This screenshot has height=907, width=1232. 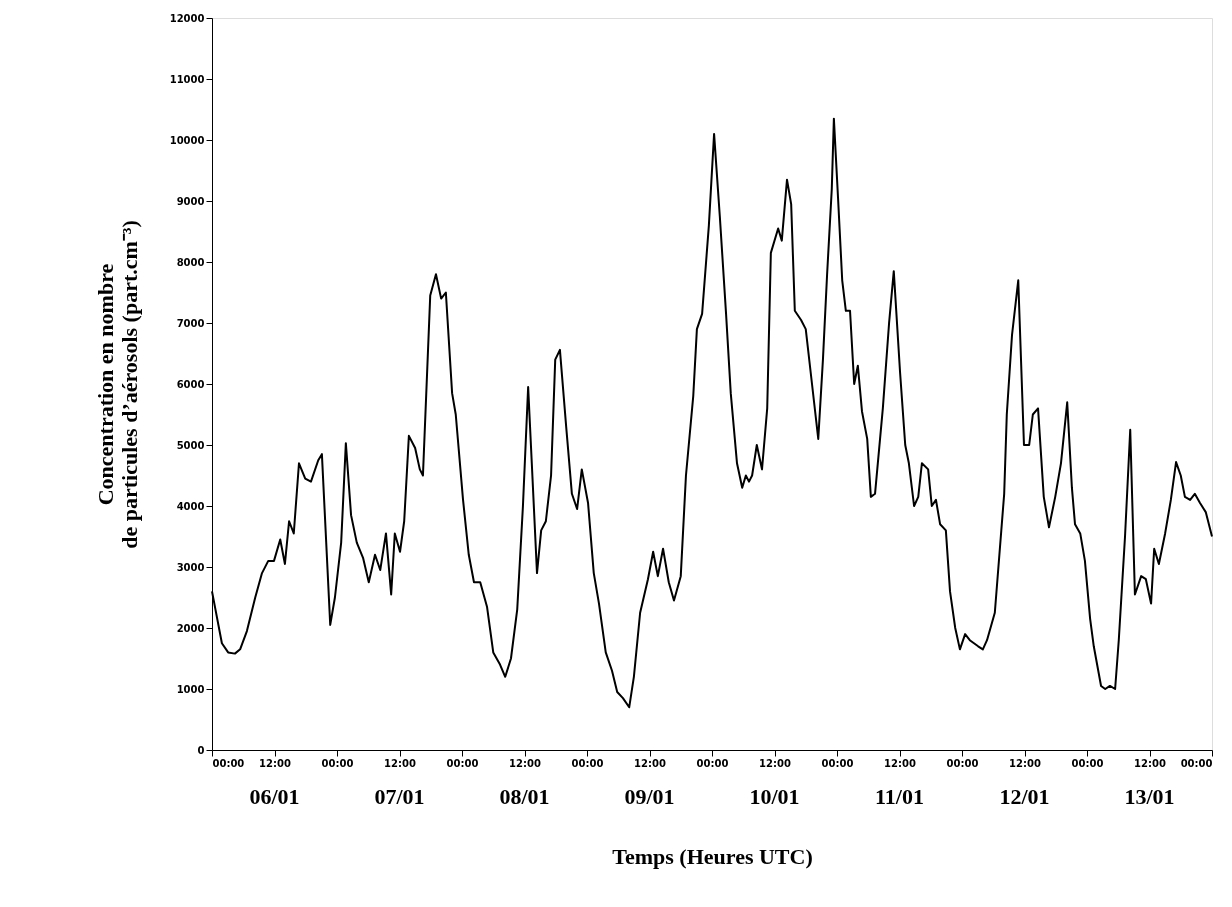 What do you see at coordinates (649, 796) in the screenshot?
I see `text: 09/01` at bounding box center [649, 796].